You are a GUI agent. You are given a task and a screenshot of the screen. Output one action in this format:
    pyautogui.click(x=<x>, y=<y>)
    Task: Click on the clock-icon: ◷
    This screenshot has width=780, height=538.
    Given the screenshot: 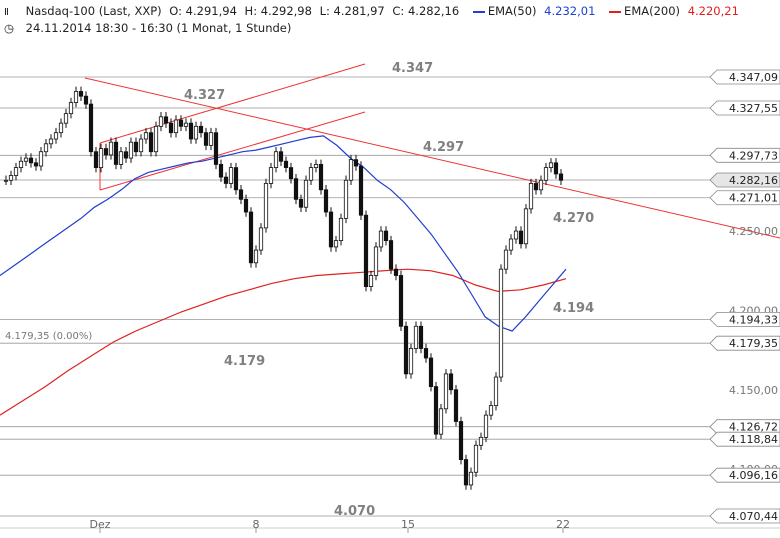 What is the action you would take?
    pyautogui.click(x=9, y=28)
    